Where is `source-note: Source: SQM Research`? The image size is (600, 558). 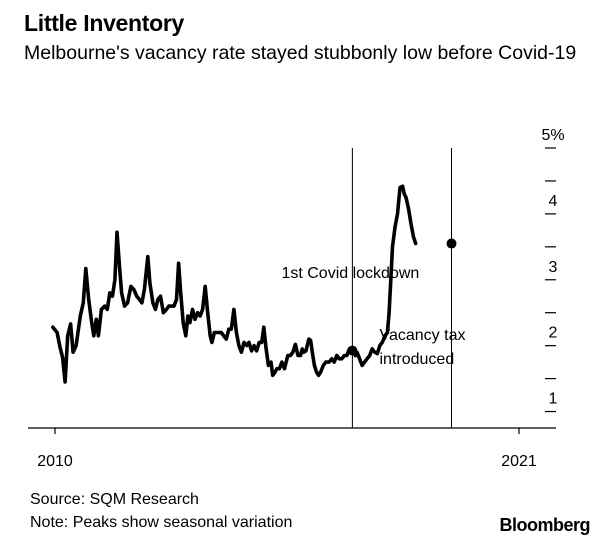
source-note: Source: SQM Research is located at coordinates (114, 499).